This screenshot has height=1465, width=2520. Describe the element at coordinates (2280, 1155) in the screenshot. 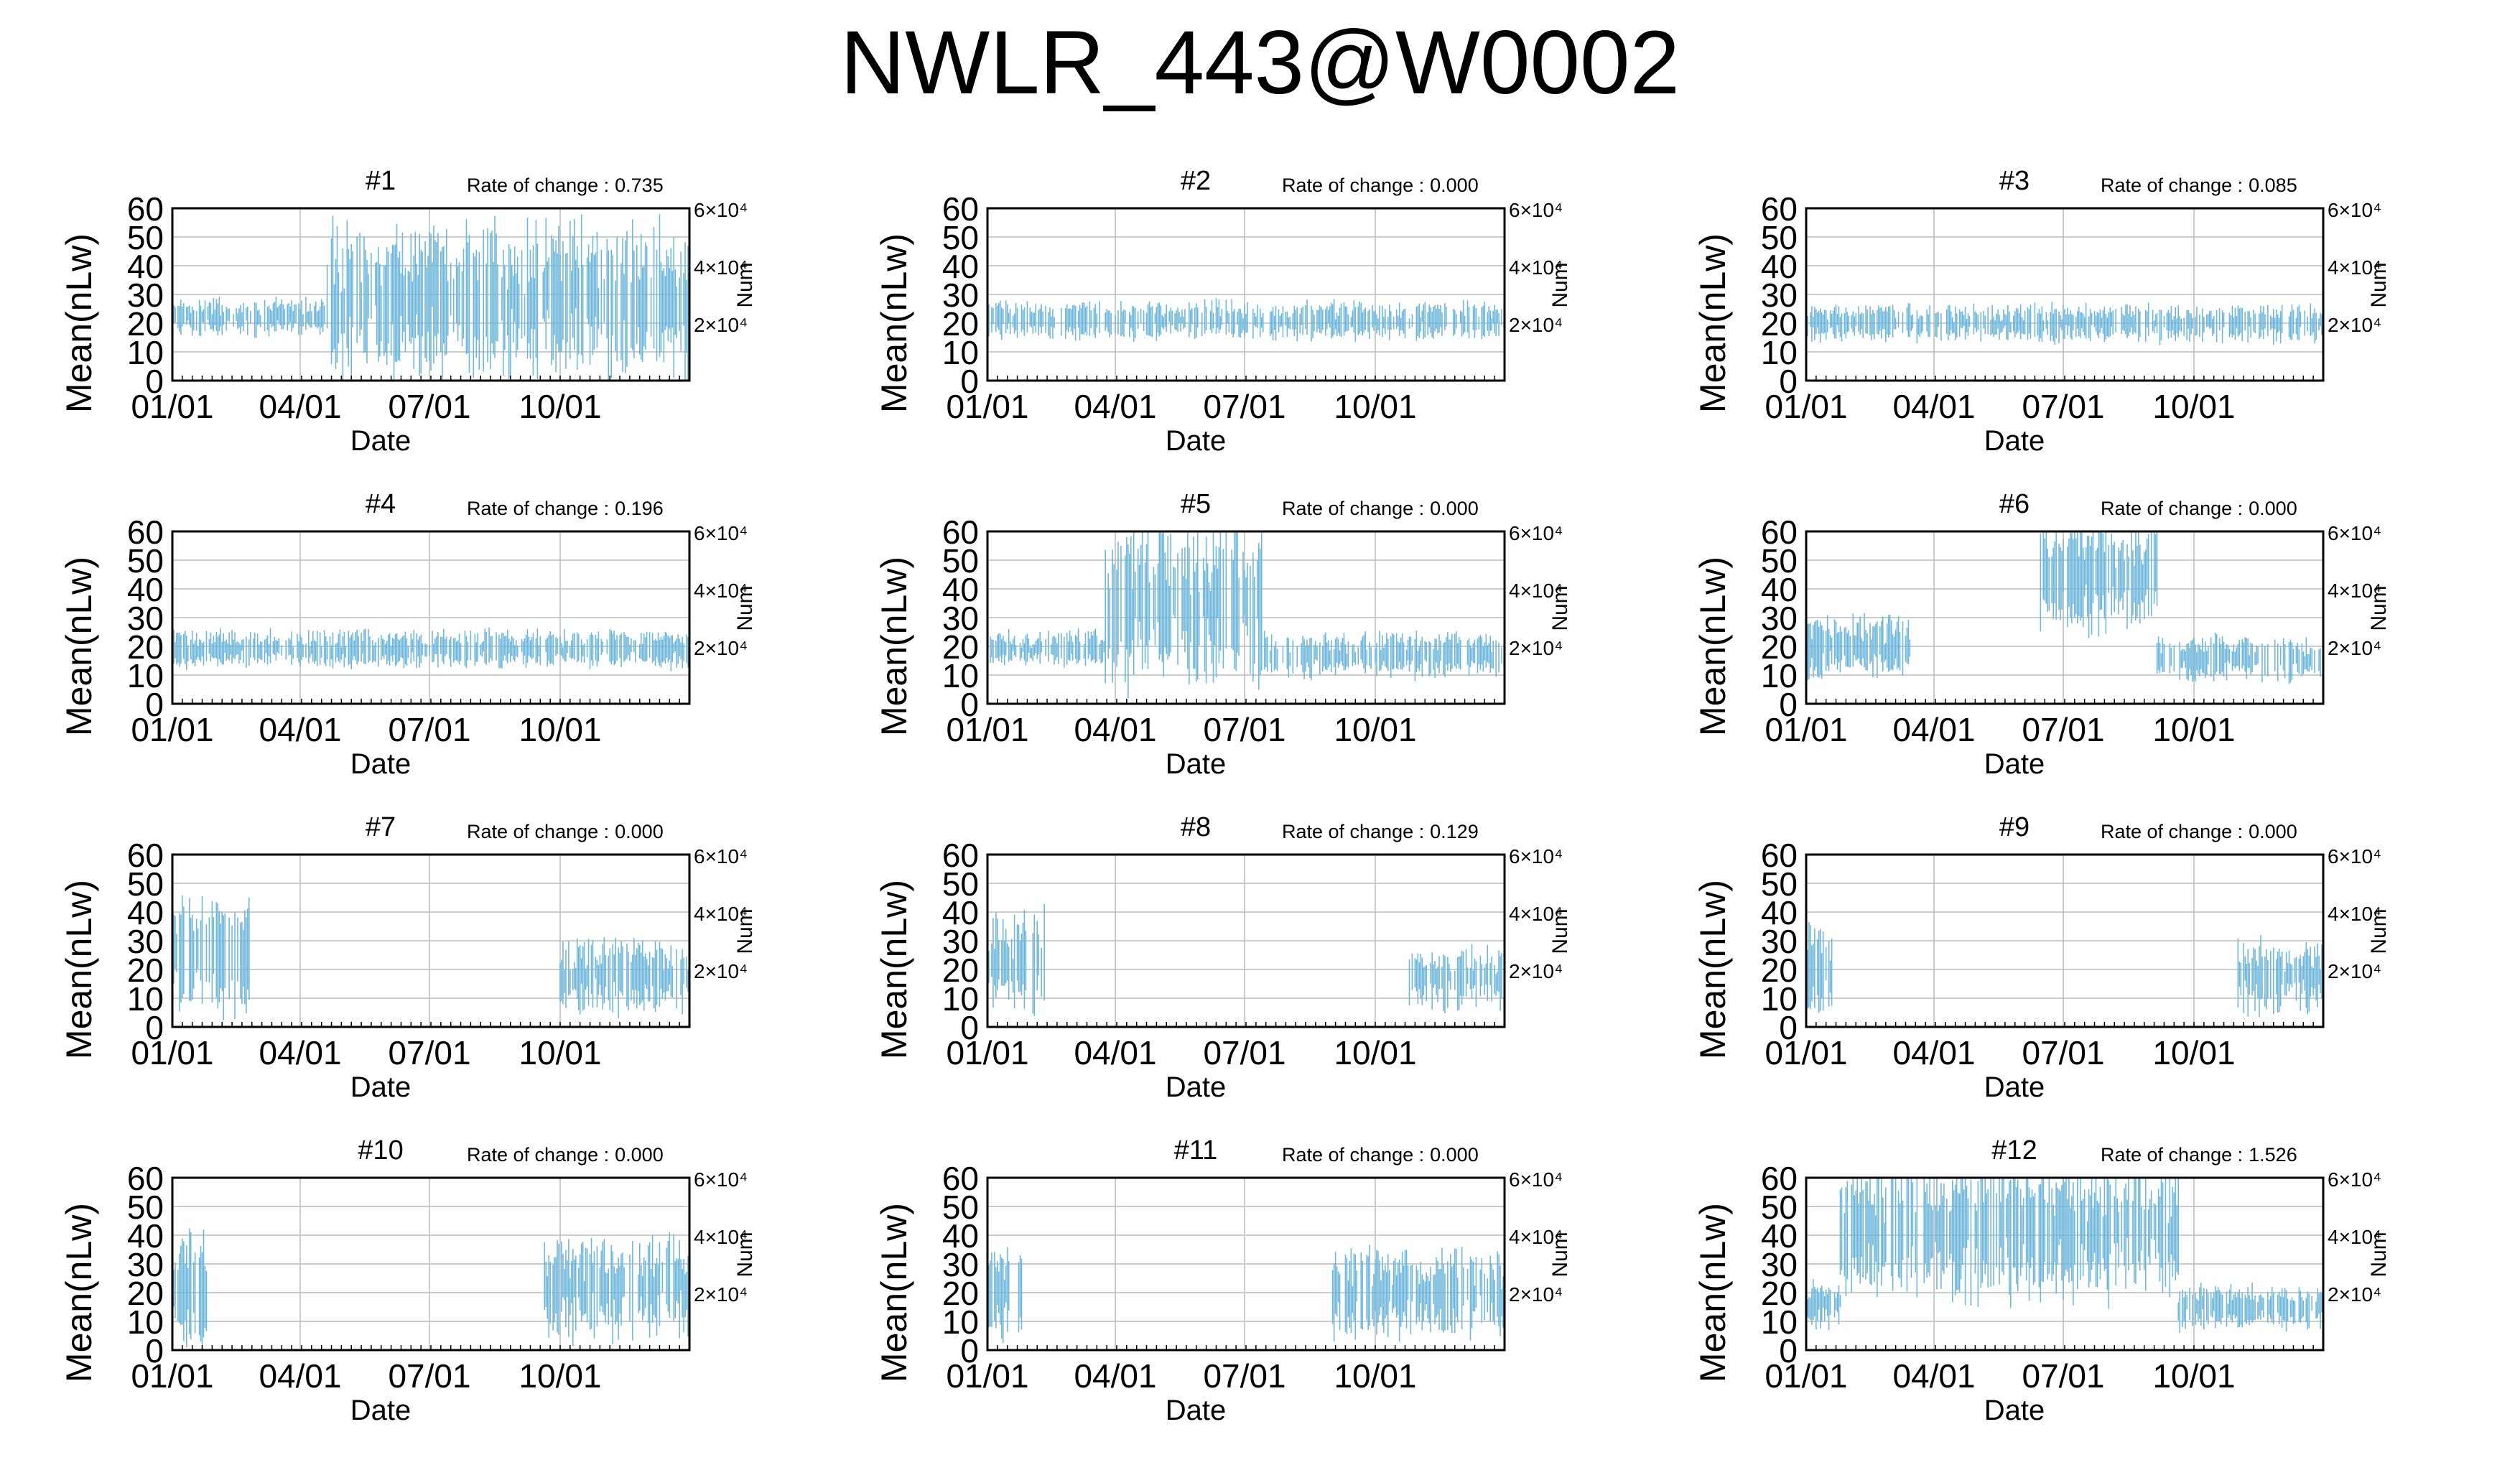

I see `rate-of-change: Rate of change :1.526` at that location.